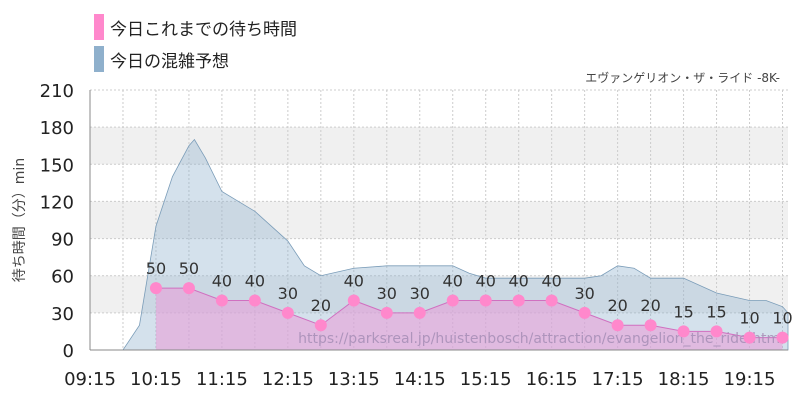  I want to click on legend-actual: 今日これまでの待ち時間, so click(195, 27).